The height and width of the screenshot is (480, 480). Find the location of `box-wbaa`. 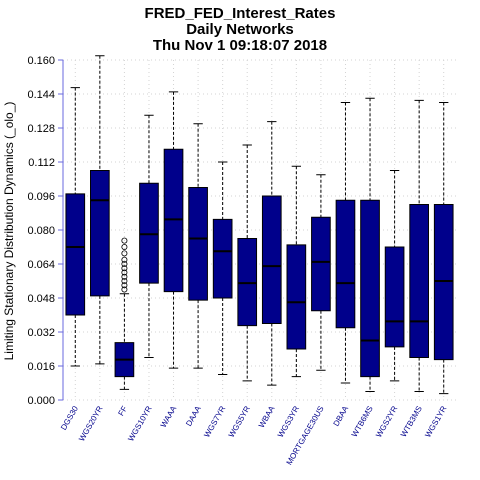

box-wbaa is located at coordinates (271, 253).